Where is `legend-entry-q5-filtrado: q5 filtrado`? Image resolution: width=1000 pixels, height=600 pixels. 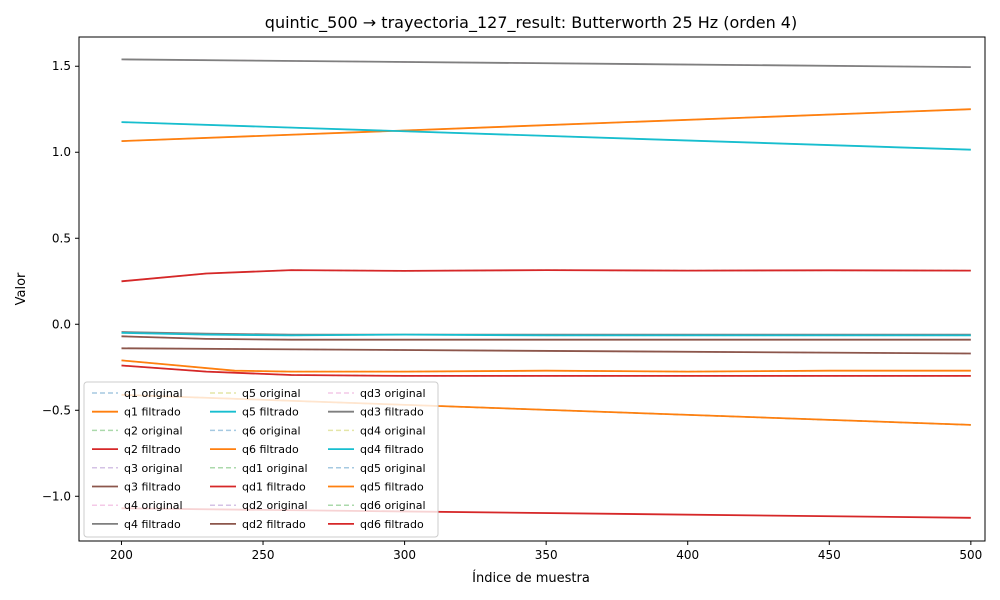
legend-entry-q5-filtrado: q5 filtrado is located at coordinates (270, 412).